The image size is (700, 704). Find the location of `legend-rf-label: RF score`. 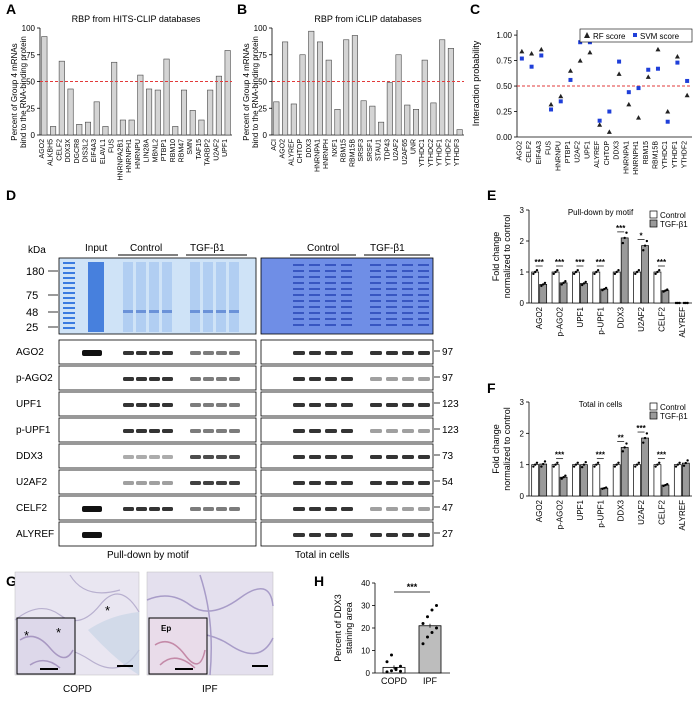

legend-rf-label: RF score is located at coordinates (609, 36).